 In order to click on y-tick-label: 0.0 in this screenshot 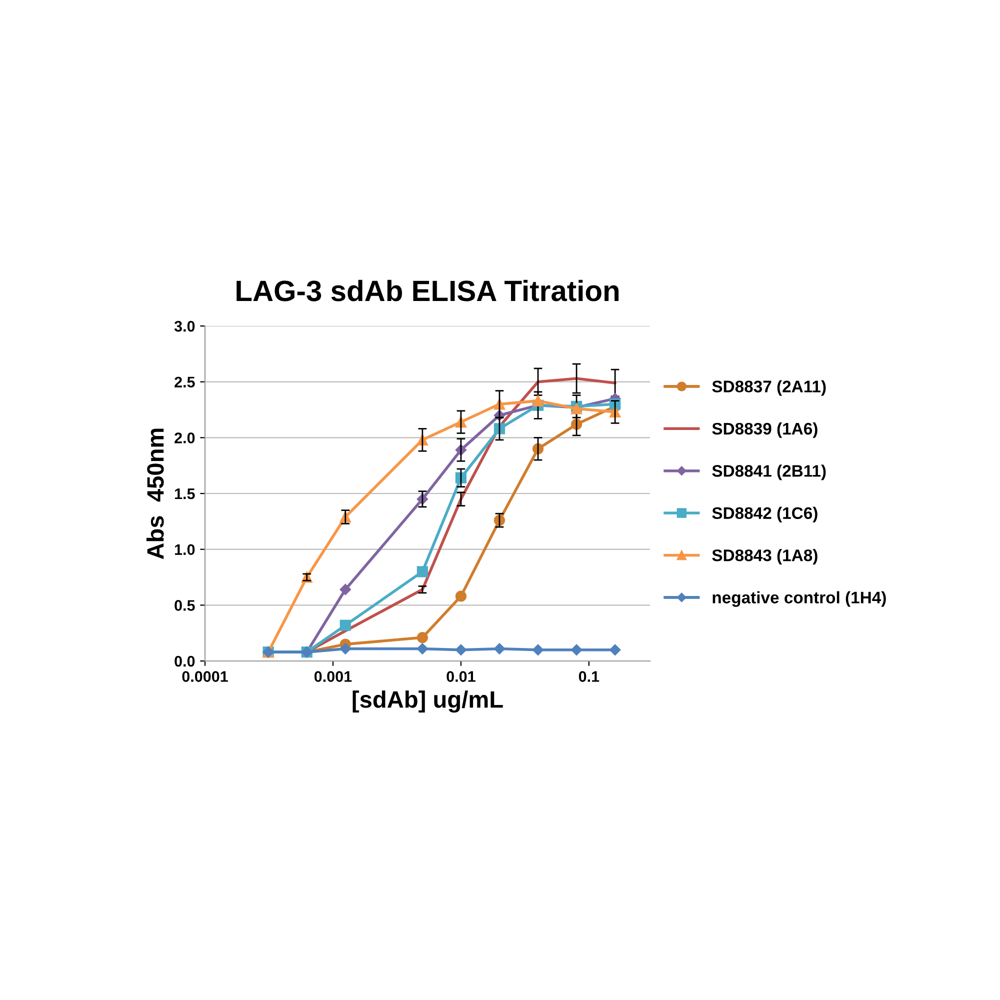, I will do `click(184, 661)`.